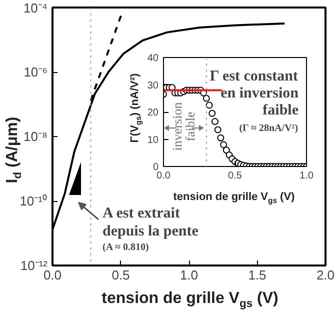  What do you see at coordinates (325, 275) in the screenshot?
I see `x-tick-label: 2.0` at bounding box center [325, 275].